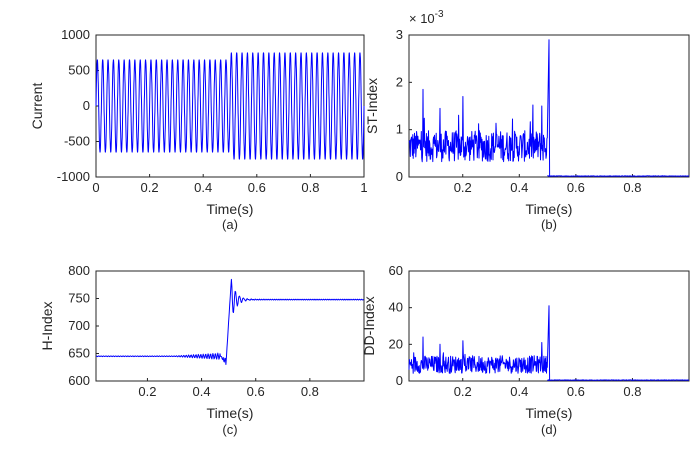  Describe the element at coordinates (79, 298) in the screenshot. I see `ytick-label-c-1: 750` at that location.